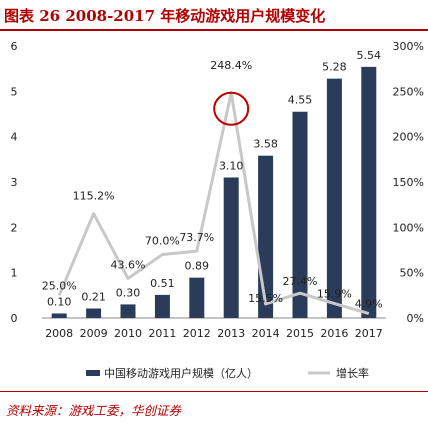 The height and width of the screenshot is (426, 428). Describe the element at coordinates (14, 91) in the screenshot. I see `y-left-tick-label: 5` at that location.